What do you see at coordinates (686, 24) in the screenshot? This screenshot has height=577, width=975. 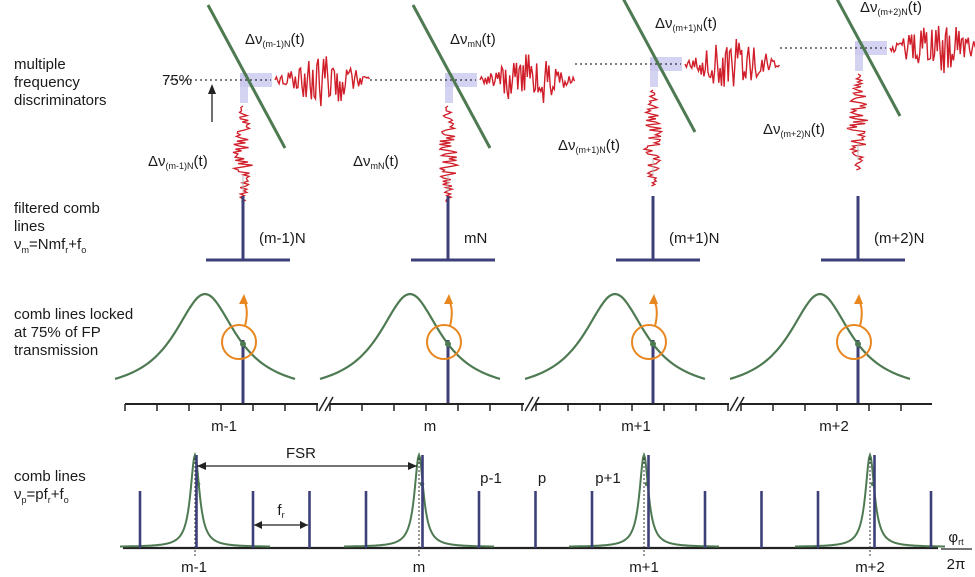 I see `output-delta-nu-label: Δν(m+1)N(t)` at bounding box center [686, 24].